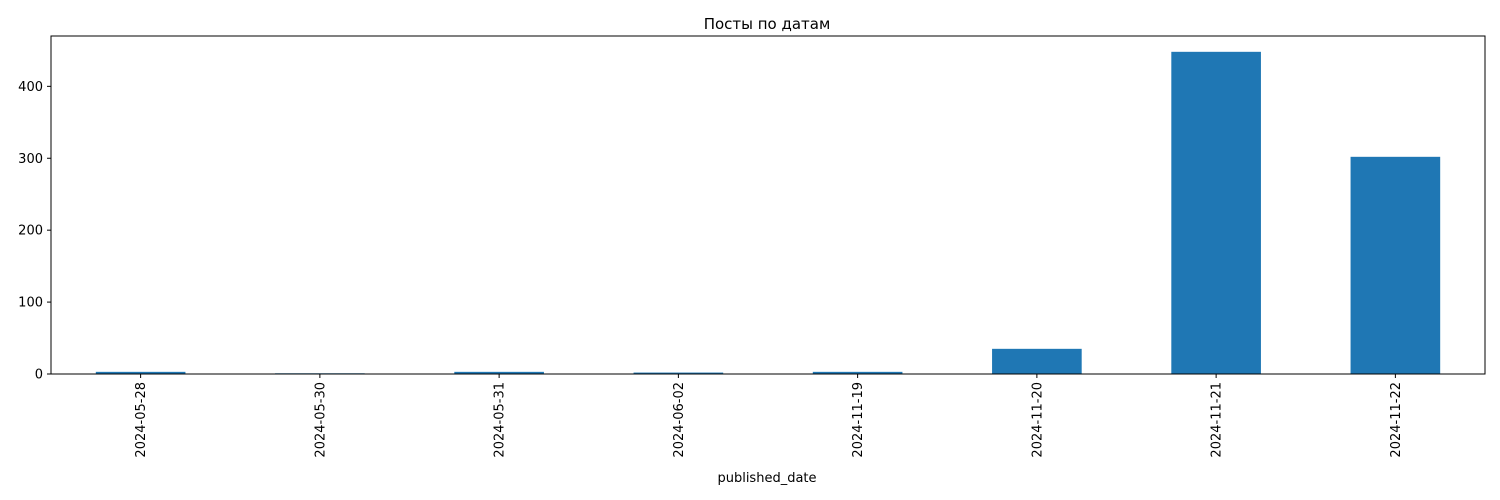  What do you see at coordinates (30, 159) in the screenshot?
I see `y-tick-label: 300` at bounding box center [30, 159].